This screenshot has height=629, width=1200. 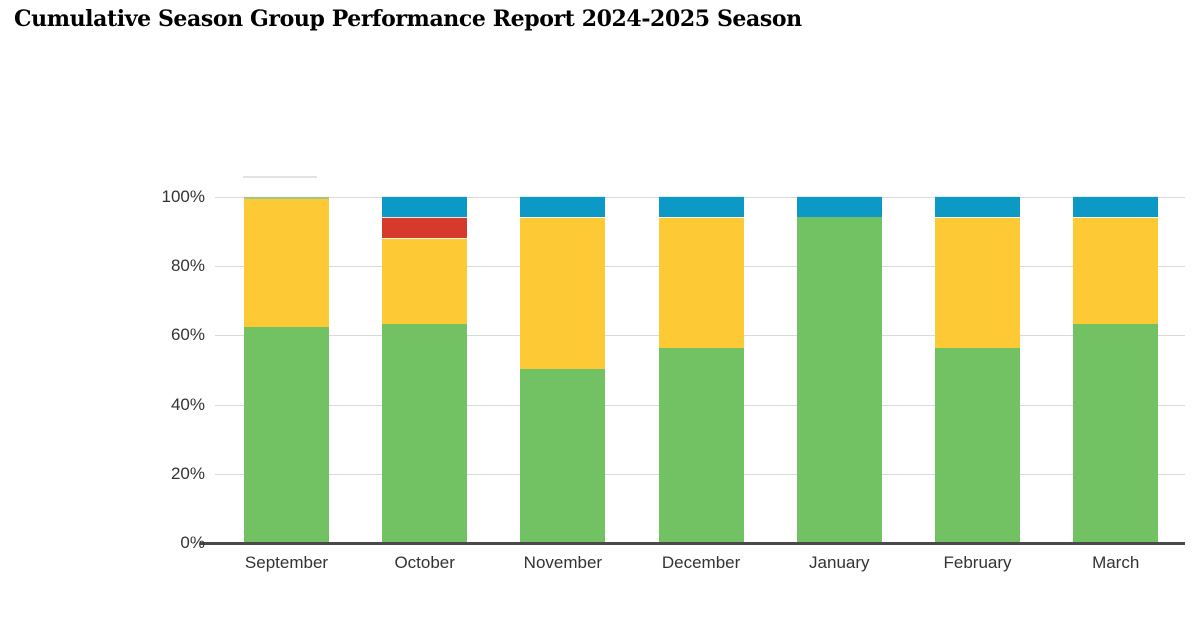 I want to click on bar-october-red-segment, so click(x=425, y=227).